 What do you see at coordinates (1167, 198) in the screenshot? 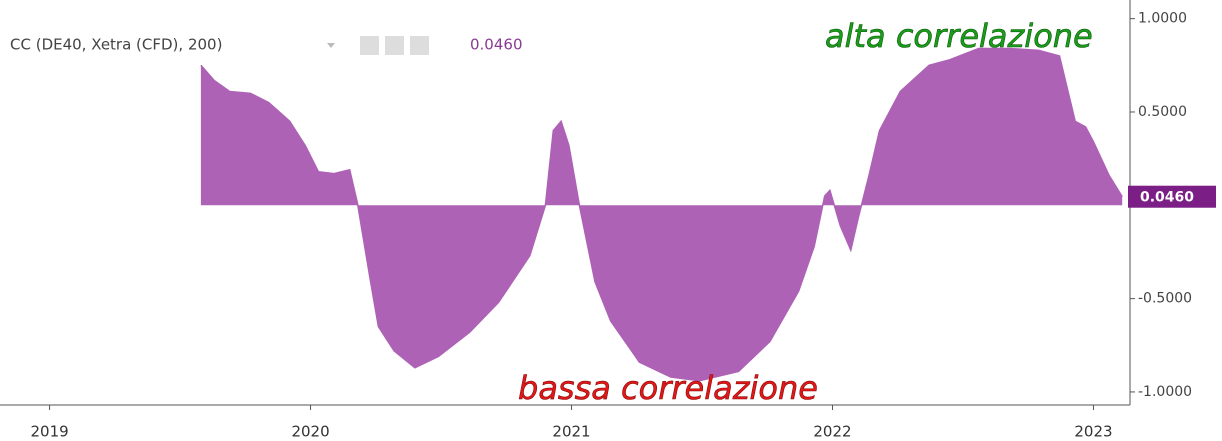
I see `last-value-label: 0.0460` at bounding box center [1167, 198].